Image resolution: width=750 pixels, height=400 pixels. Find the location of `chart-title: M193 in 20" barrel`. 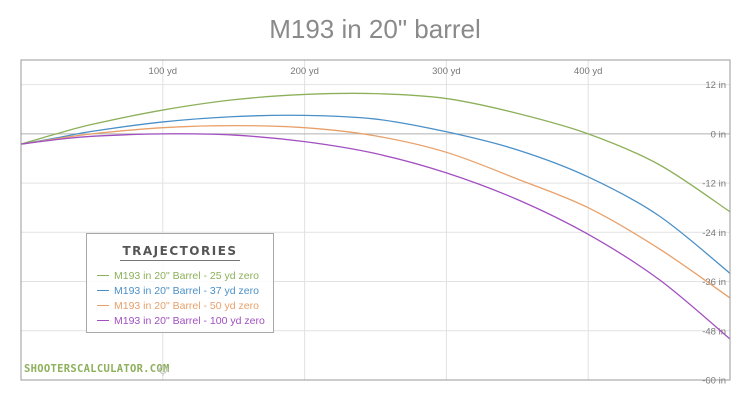

chart-title: M193 in 20" barrel is located at coordinates (375, 29).